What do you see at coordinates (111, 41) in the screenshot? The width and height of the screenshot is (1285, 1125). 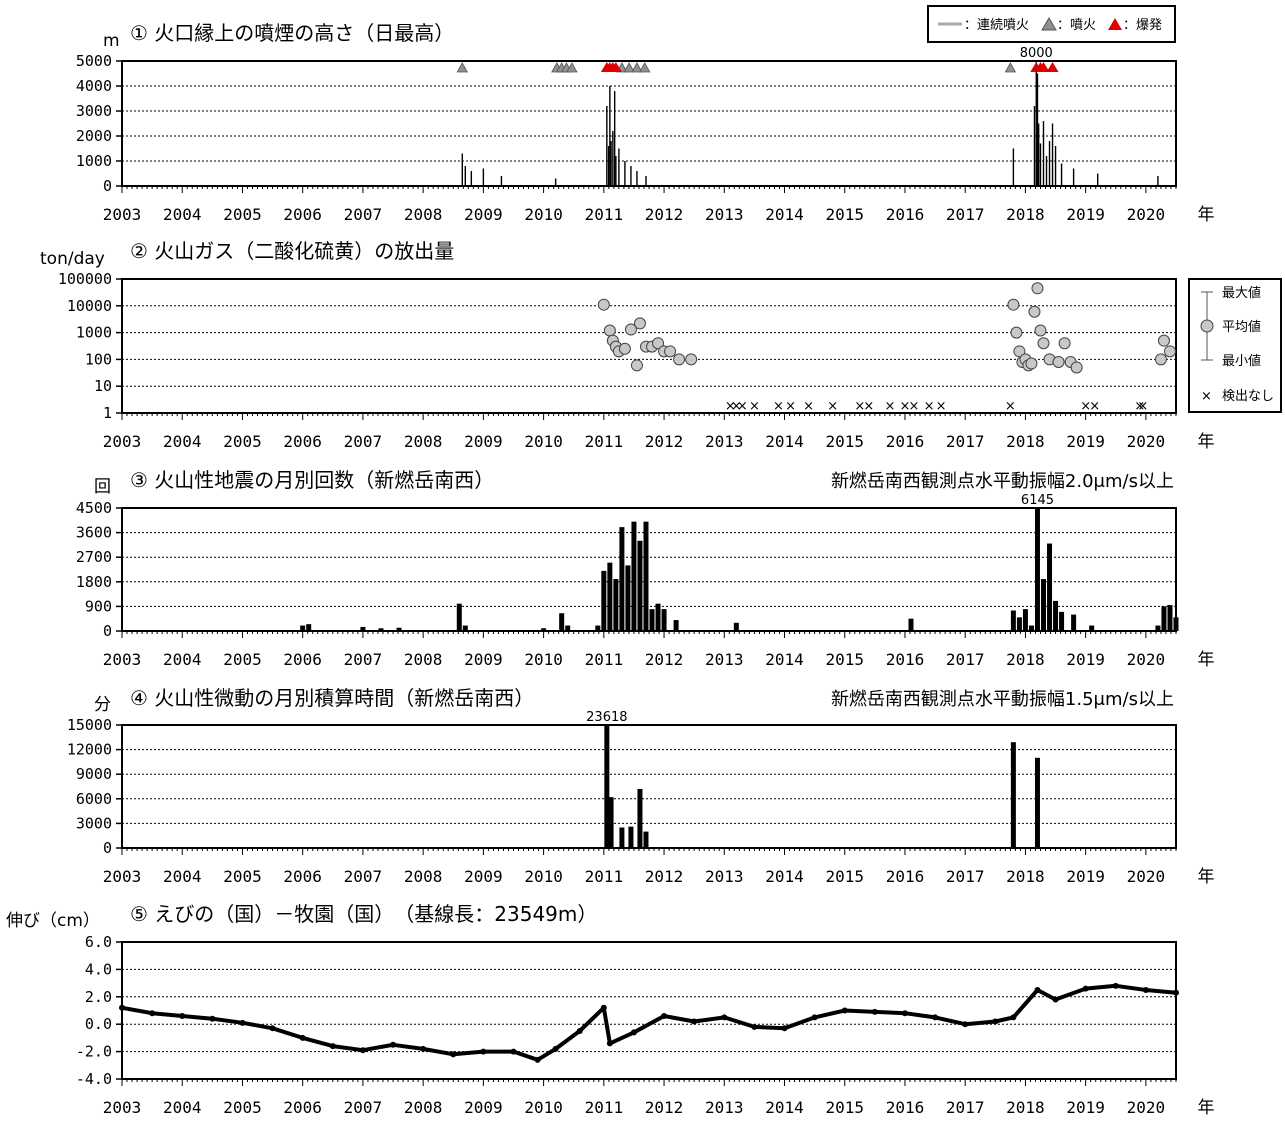 I see `y-axis-label: m` at bounding box center [111, 41].